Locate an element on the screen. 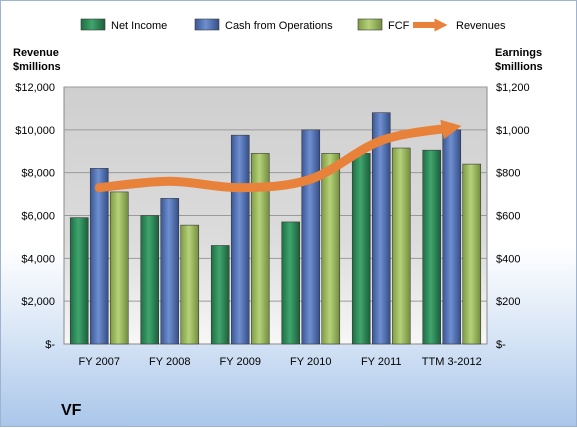 This screenshot has height=428, width=577. revenues-line is located at coordinates (278, 156).